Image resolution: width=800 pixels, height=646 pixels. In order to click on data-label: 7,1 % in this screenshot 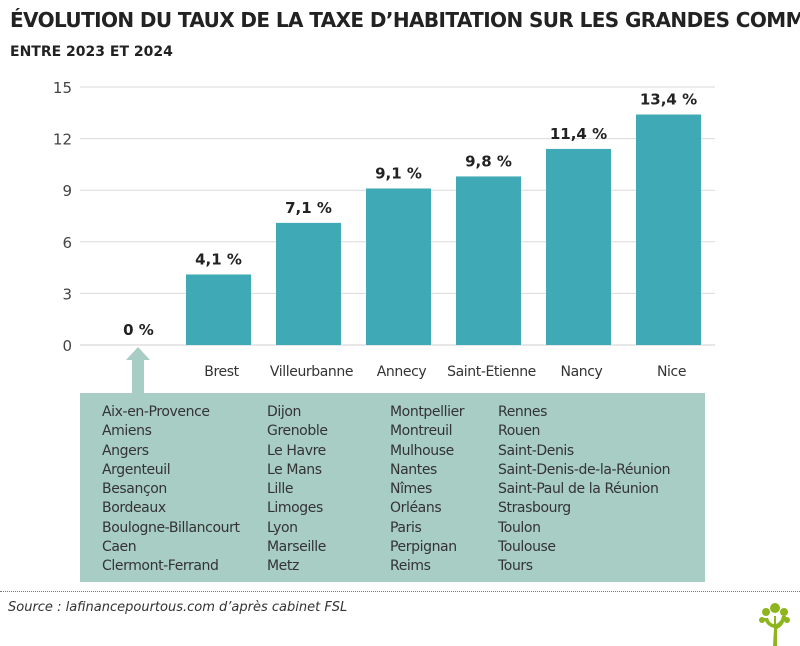, I will do `click(308, 208)`.